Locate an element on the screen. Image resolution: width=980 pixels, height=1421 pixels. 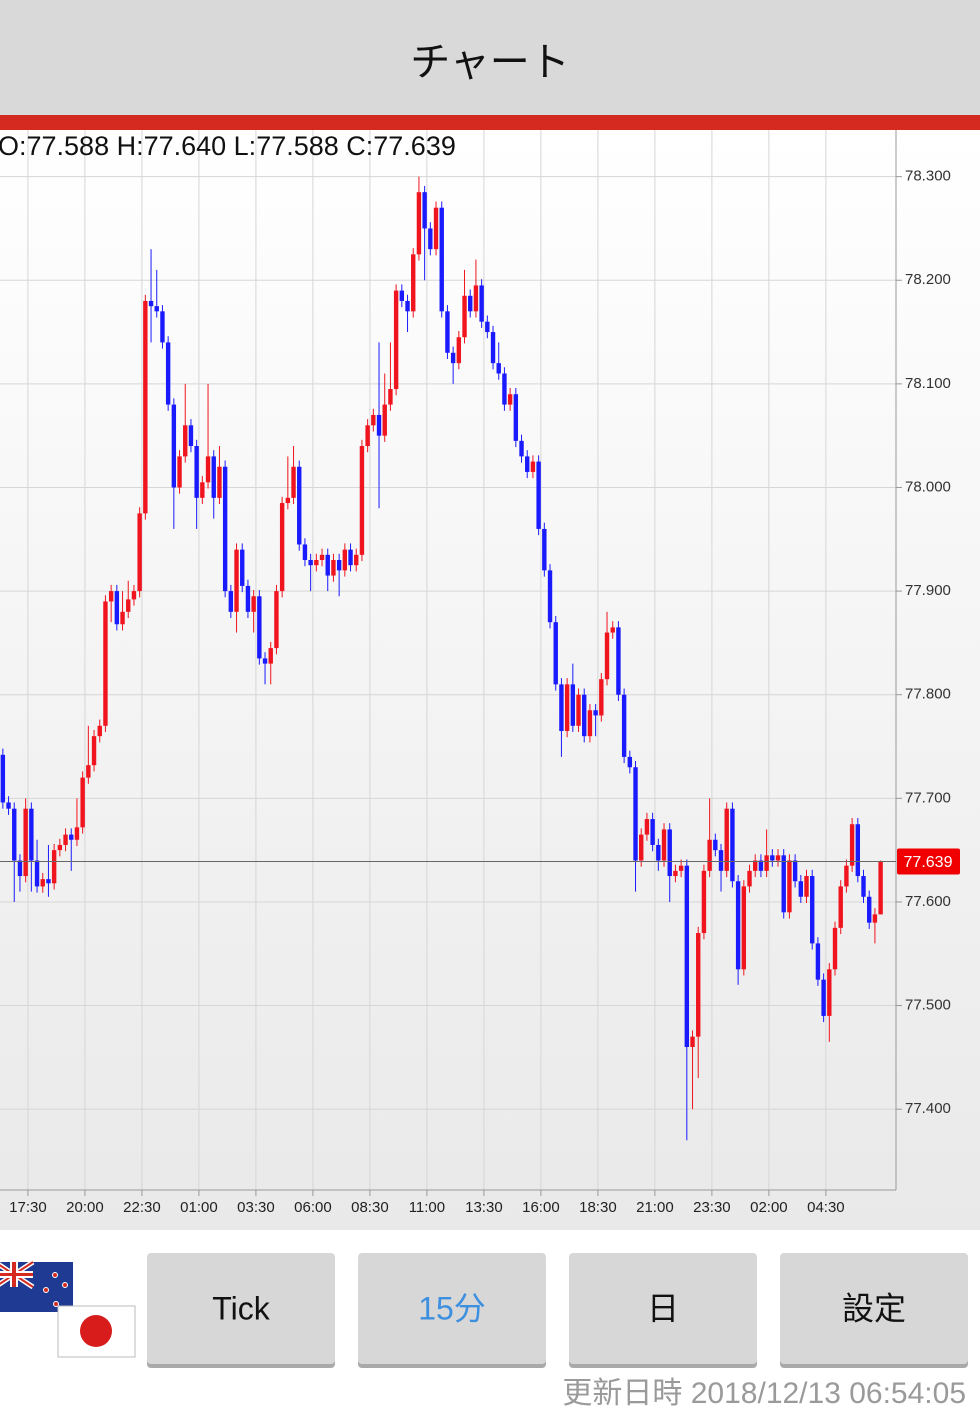
y-tick-label: 77.900 is located at coordinates (928, 590).